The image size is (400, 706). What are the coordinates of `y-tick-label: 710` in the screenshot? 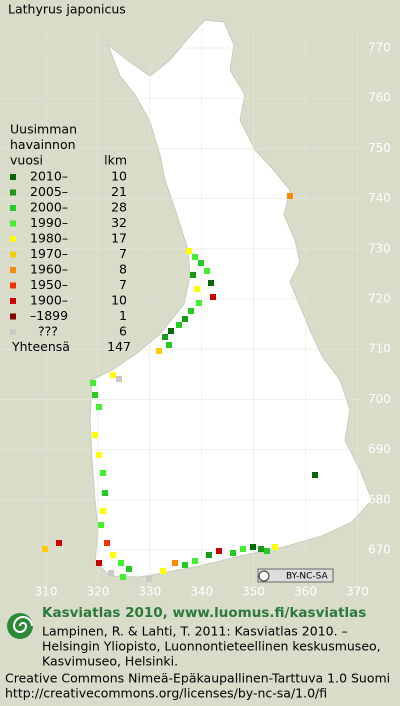 It's located at (379, 349).